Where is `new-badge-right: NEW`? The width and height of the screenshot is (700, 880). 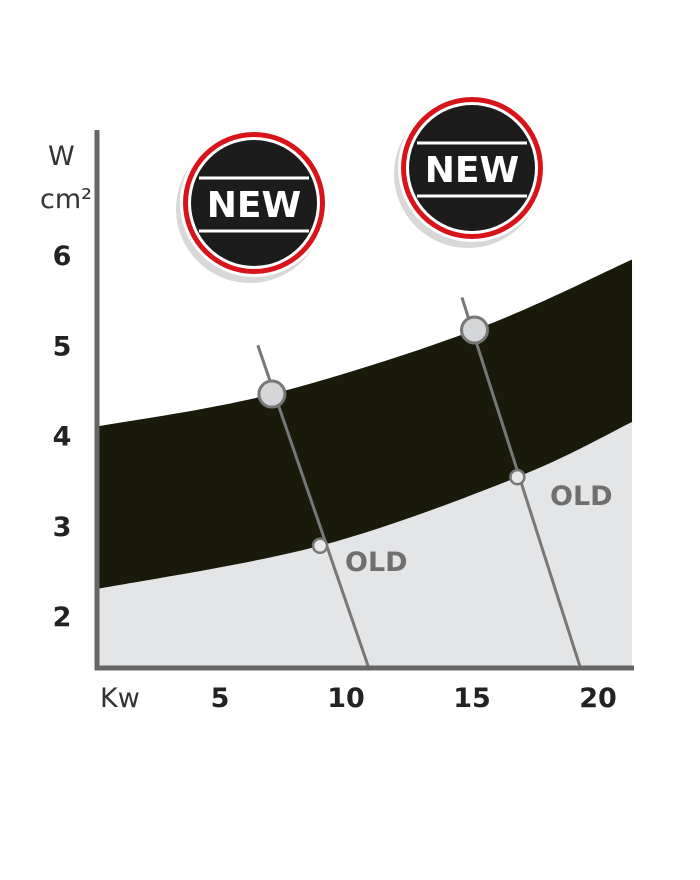
new-badge-right: NEW is located at coordinates (470, 171).